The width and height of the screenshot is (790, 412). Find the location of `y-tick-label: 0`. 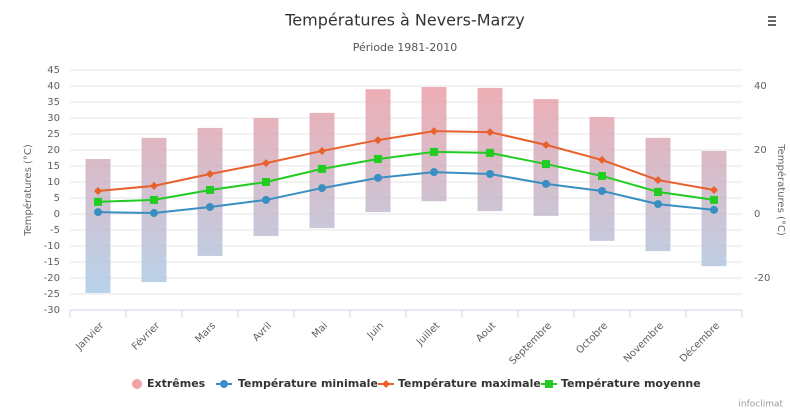

y-tick-label: 0 is located at coordinates (57, 214).